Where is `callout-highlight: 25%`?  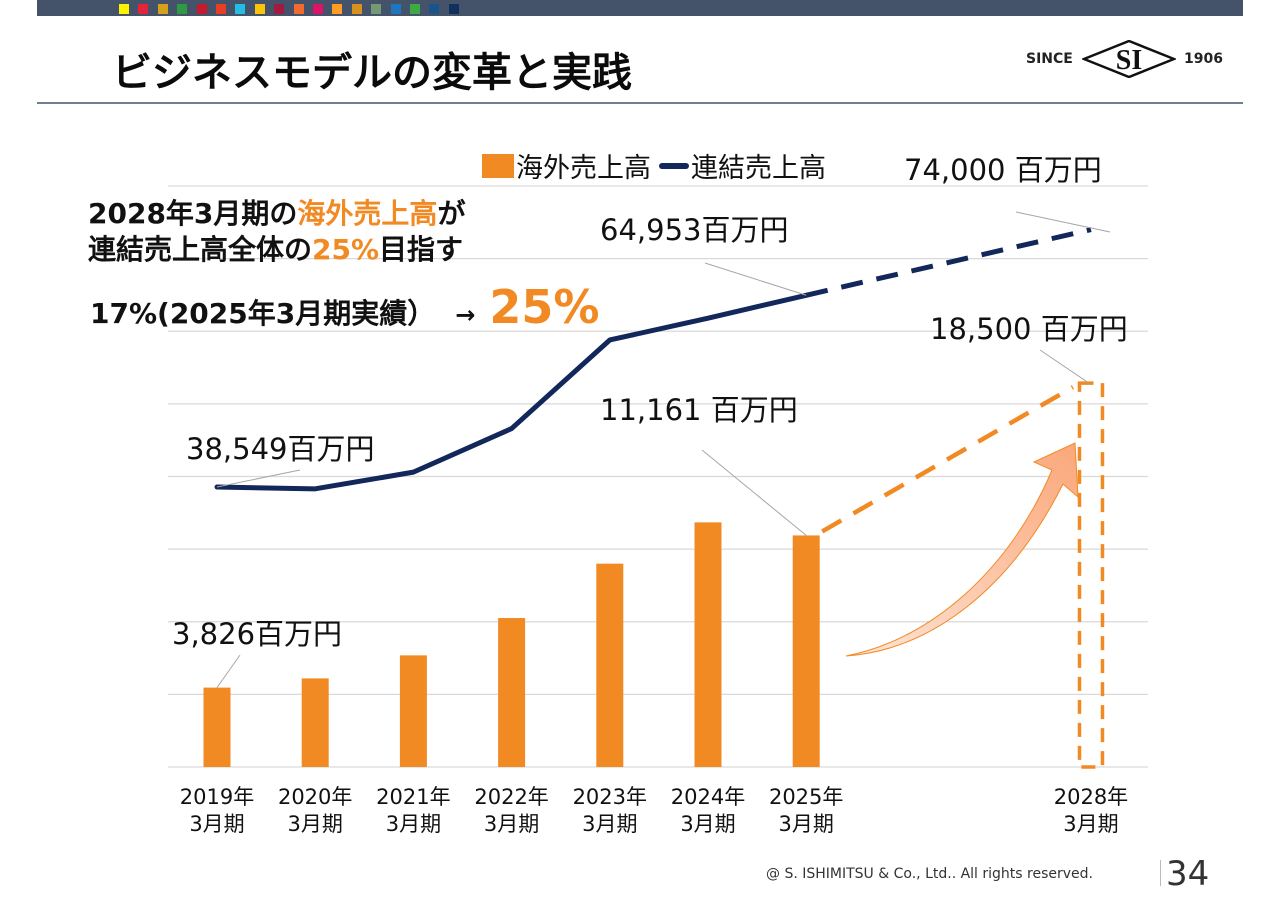 callout-highlight: 25% is located at coordinates (346, 249).